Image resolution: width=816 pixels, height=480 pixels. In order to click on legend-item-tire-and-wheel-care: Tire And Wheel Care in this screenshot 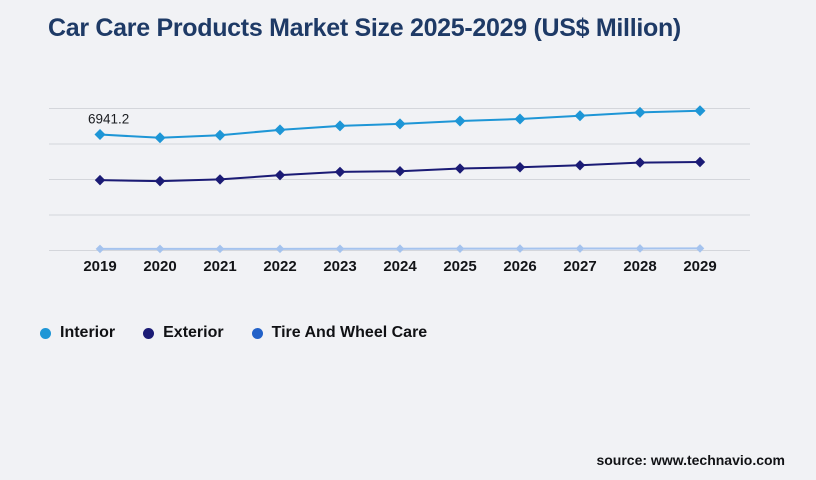, I will do `click(339, 333)`.